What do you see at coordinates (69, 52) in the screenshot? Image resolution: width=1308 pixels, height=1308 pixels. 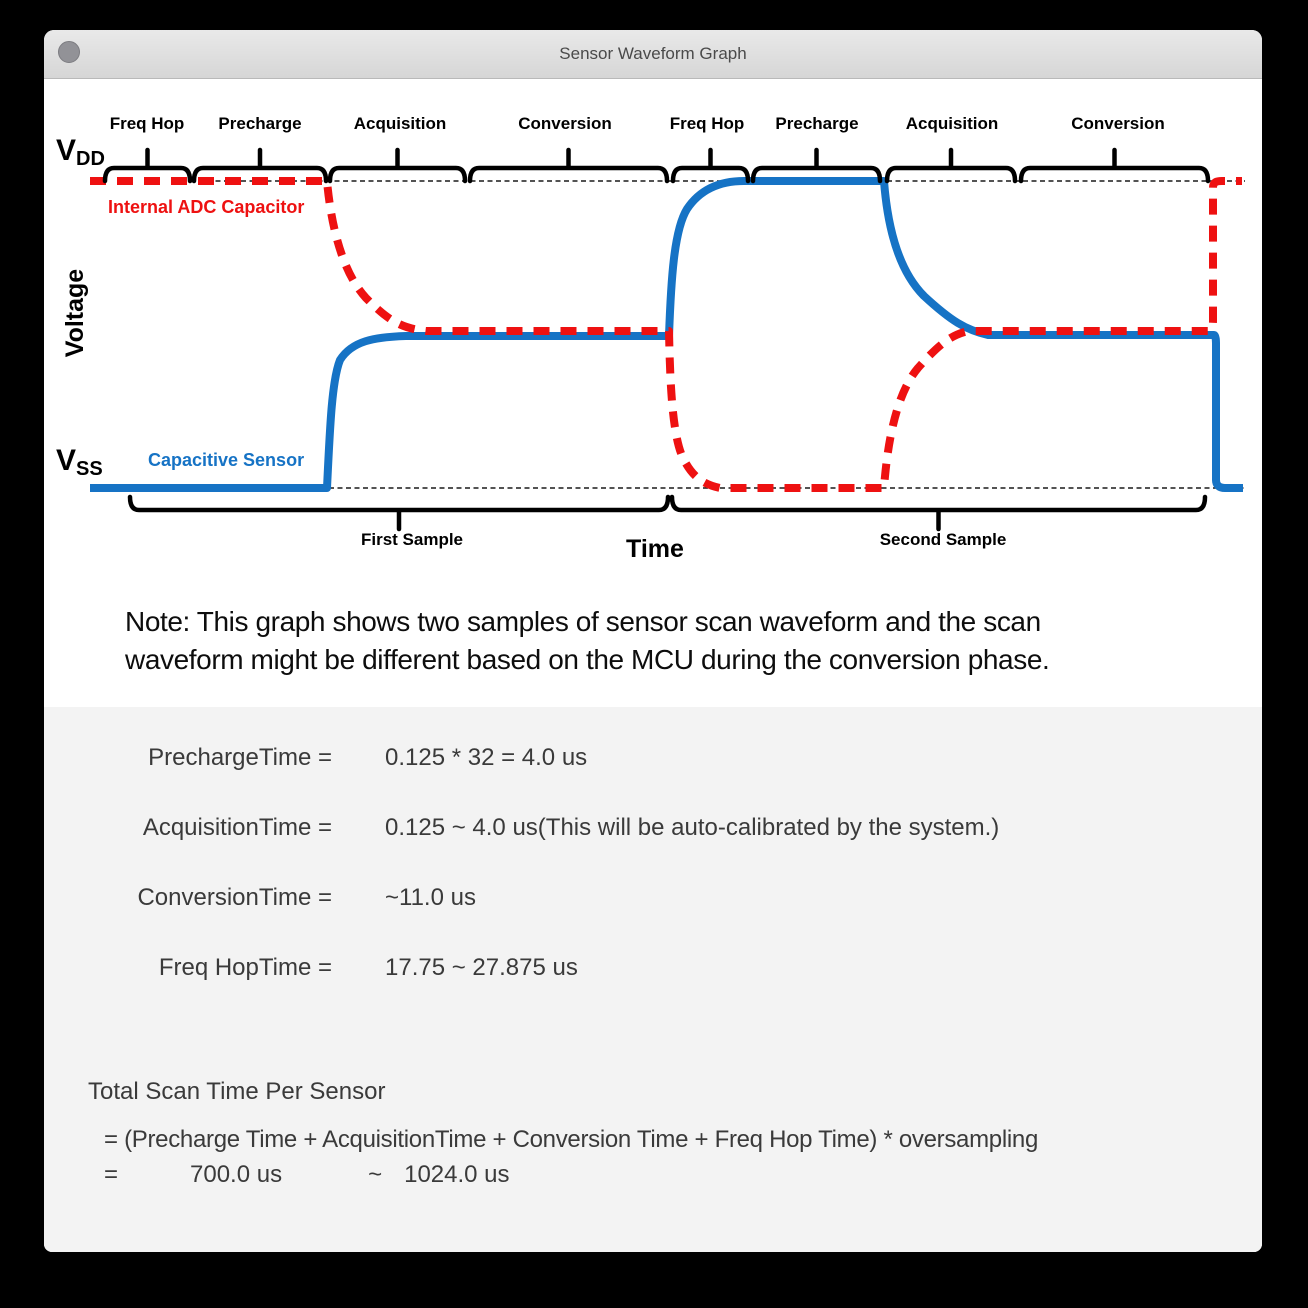 I see `window-control-button` at bounding box center [69, 52].